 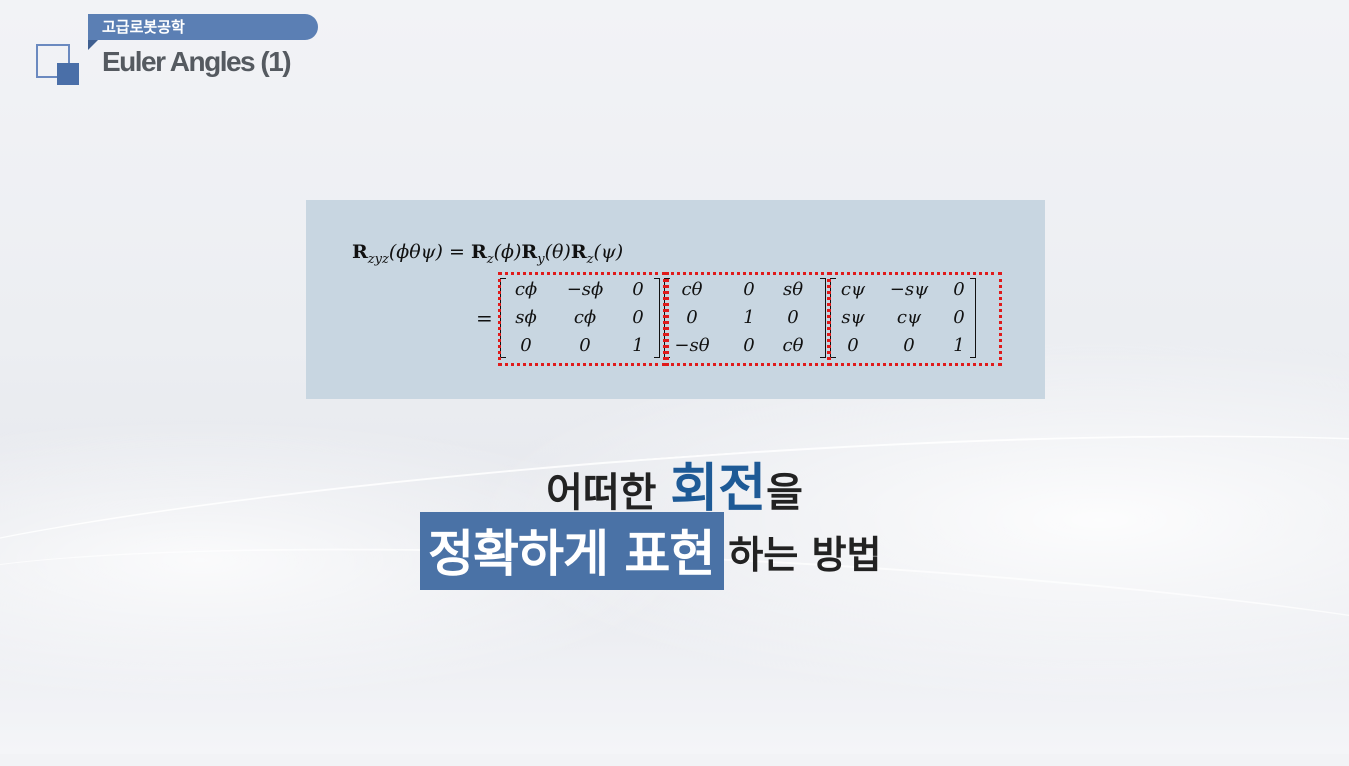 What do you see at coordinates (197, 61) in the screenshot?
I see `slide-title: Euler Angles (1)` at bounding box center [197, 61].